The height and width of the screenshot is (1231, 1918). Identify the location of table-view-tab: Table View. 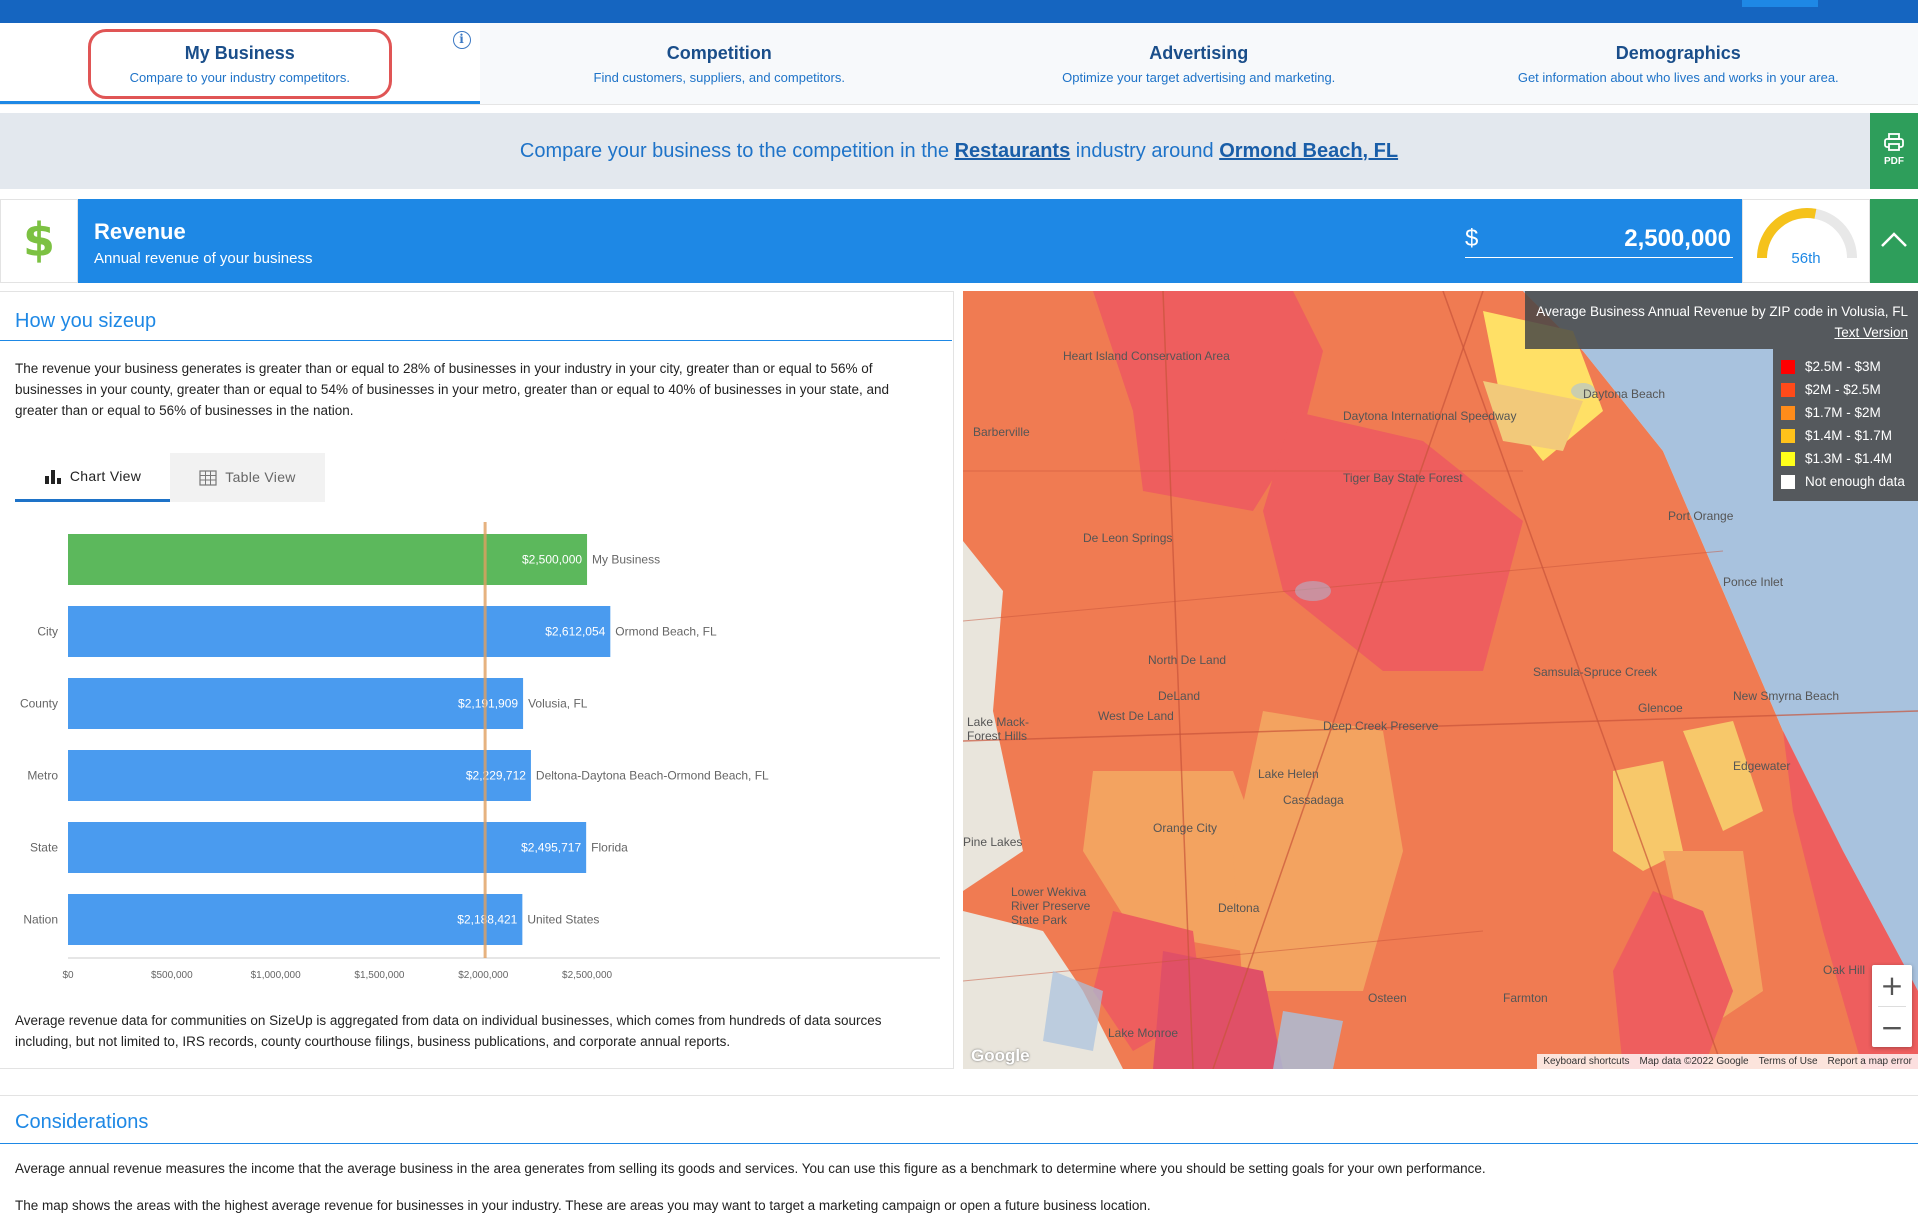
(247, 477).